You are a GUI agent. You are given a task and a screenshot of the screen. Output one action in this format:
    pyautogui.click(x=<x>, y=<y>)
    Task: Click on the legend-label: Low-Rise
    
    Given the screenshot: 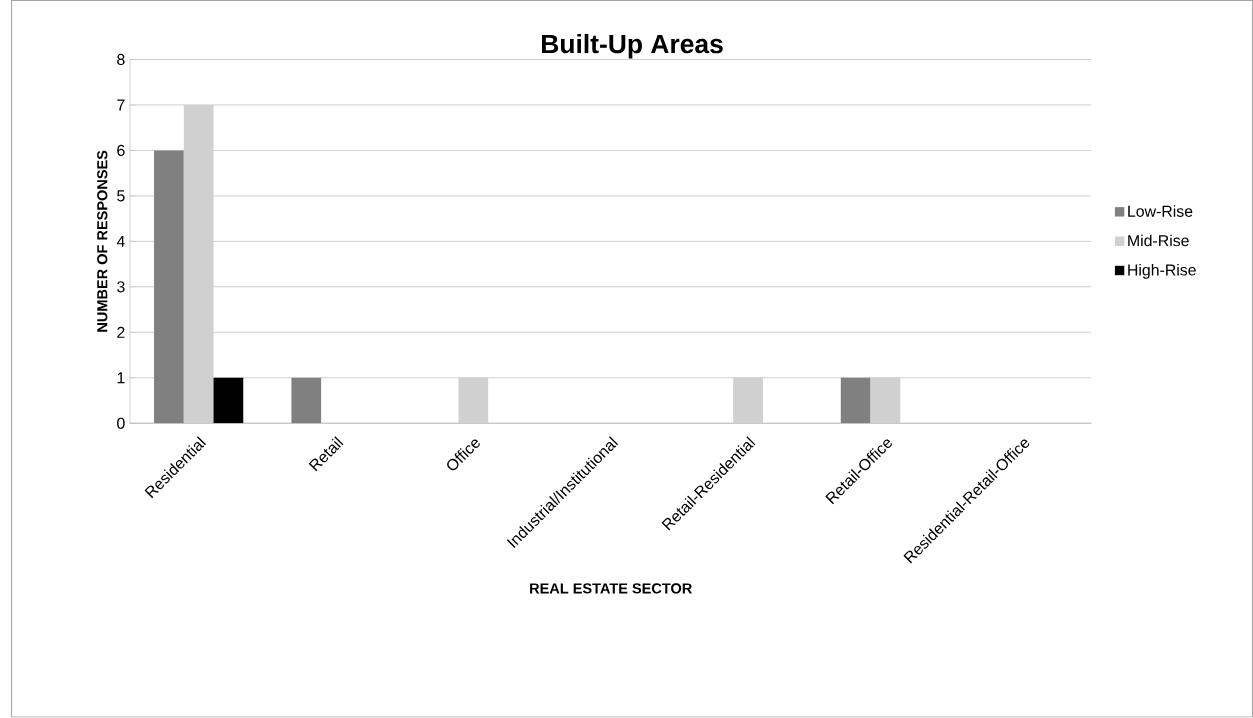 What is the action you would take?
    pyautogui.click(x=1160, y=211)
    